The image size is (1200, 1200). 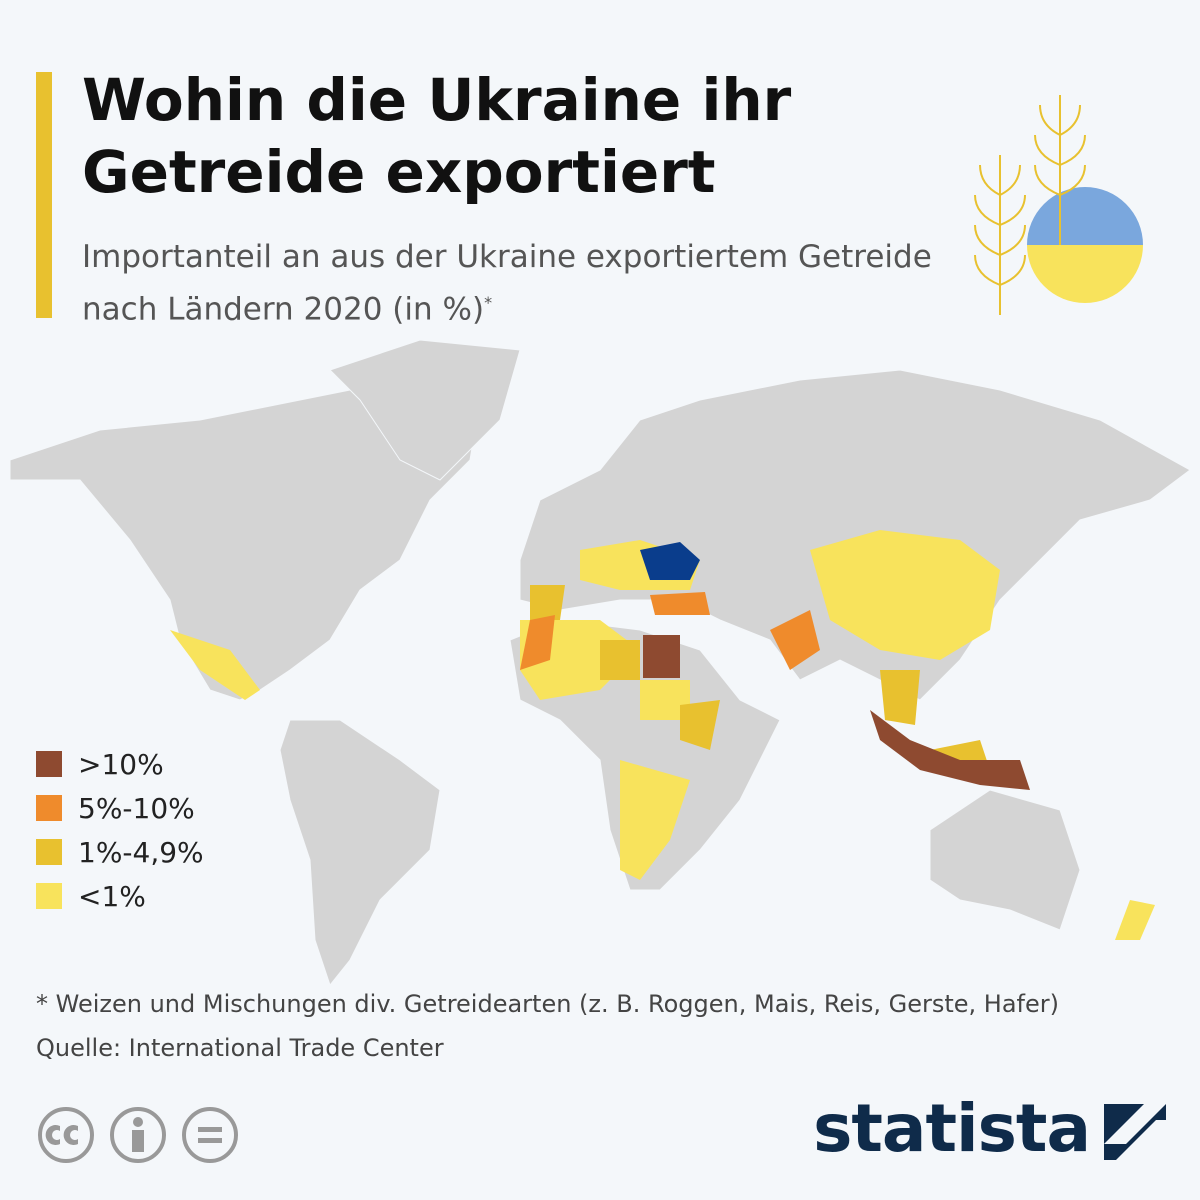 I want to click on legend-item: >10%, so click(x=120, y=764).